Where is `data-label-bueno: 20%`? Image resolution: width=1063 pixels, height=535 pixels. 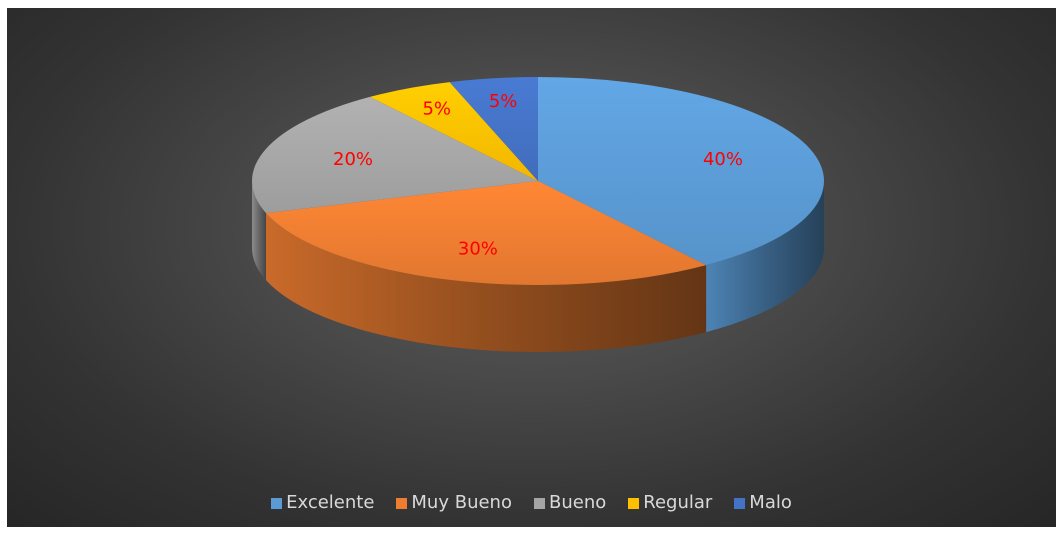 data-label-bueno: 20% is located at coordinates (353, 159).